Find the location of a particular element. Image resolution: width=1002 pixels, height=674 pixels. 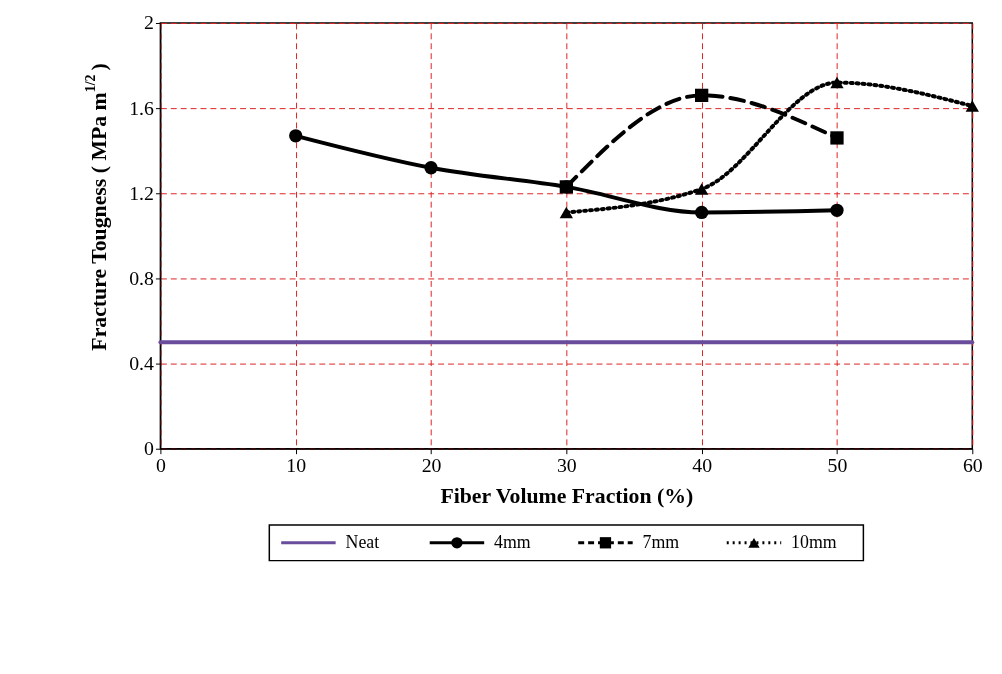

x-tick-label: 30 is located at coordinates (566, 465).